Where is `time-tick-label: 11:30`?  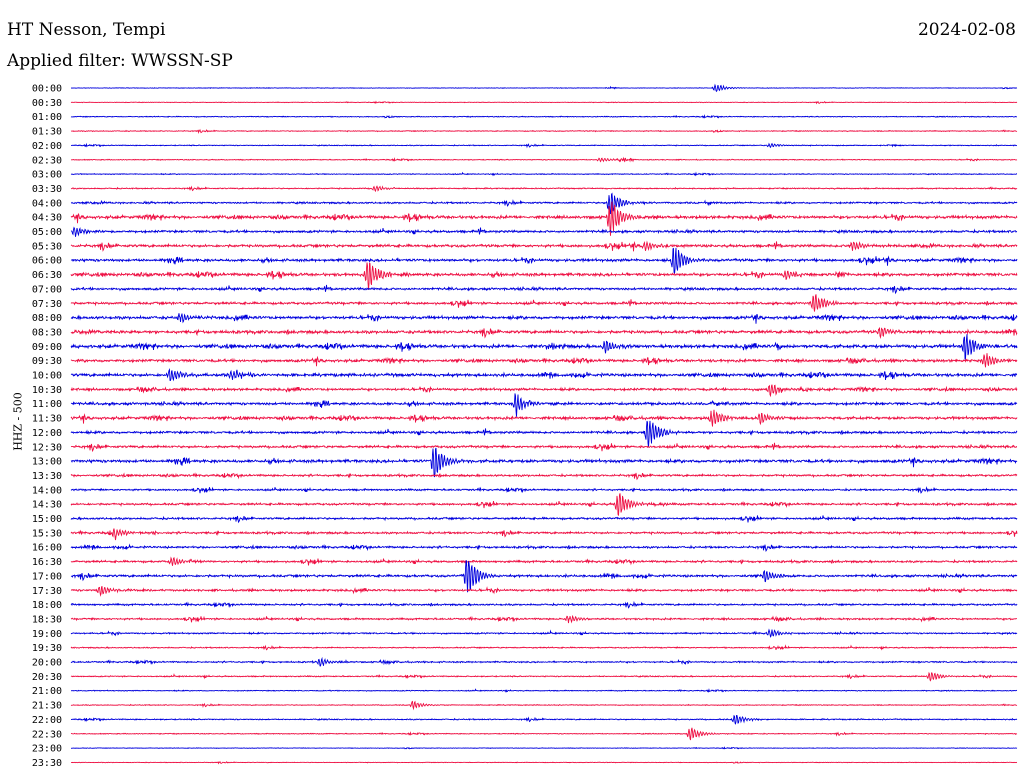
time-tick-label: 11:30 is located at coordinates (47, 419).